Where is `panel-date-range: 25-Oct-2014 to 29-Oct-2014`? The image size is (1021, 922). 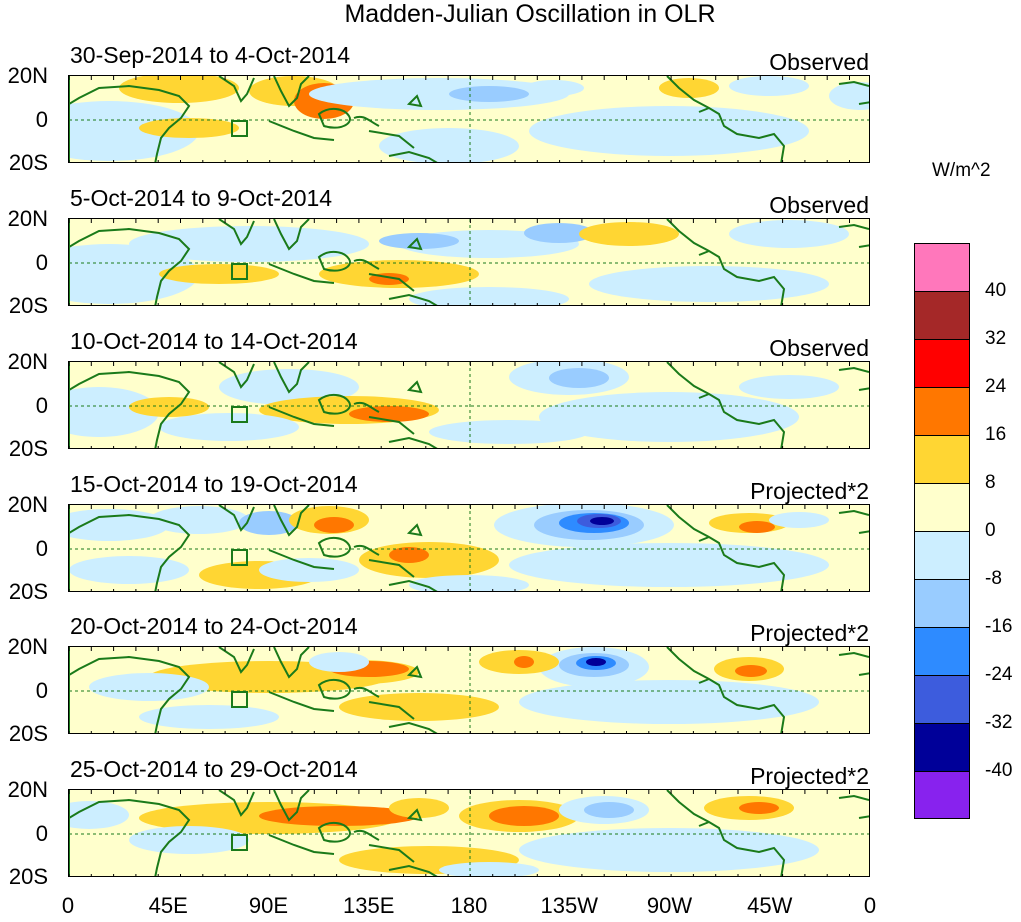 panel-date-range: 25-Oct-2014 to 29-Oct-2014 is located at coordinates (214, 769).